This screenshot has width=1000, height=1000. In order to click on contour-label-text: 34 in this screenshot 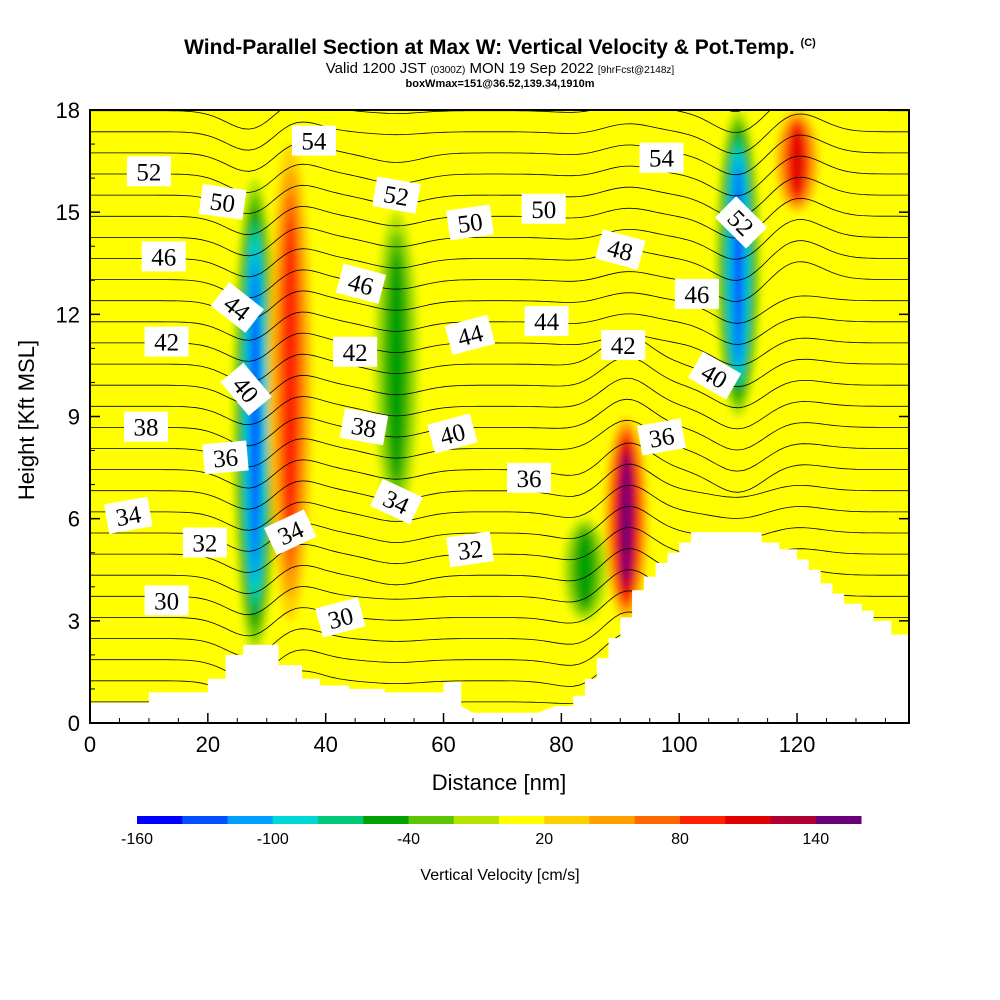, I will do `click(129, 516)`.